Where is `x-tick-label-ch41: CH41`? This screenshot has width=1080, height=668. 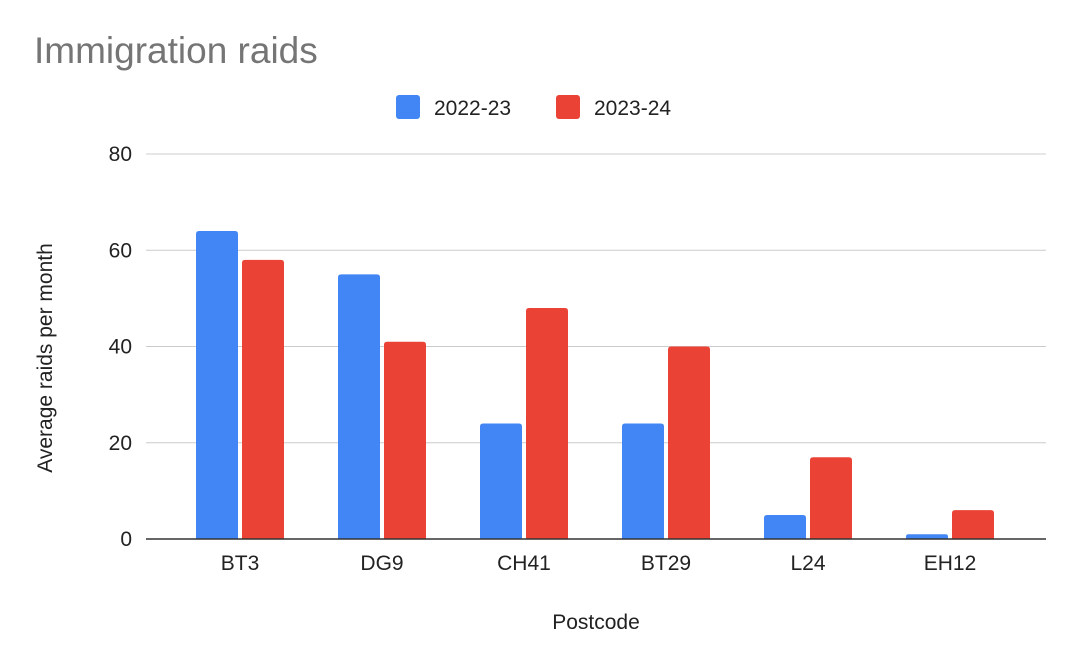
x-tick-label-ch41: CH41 is located at coordinates (524, 563).